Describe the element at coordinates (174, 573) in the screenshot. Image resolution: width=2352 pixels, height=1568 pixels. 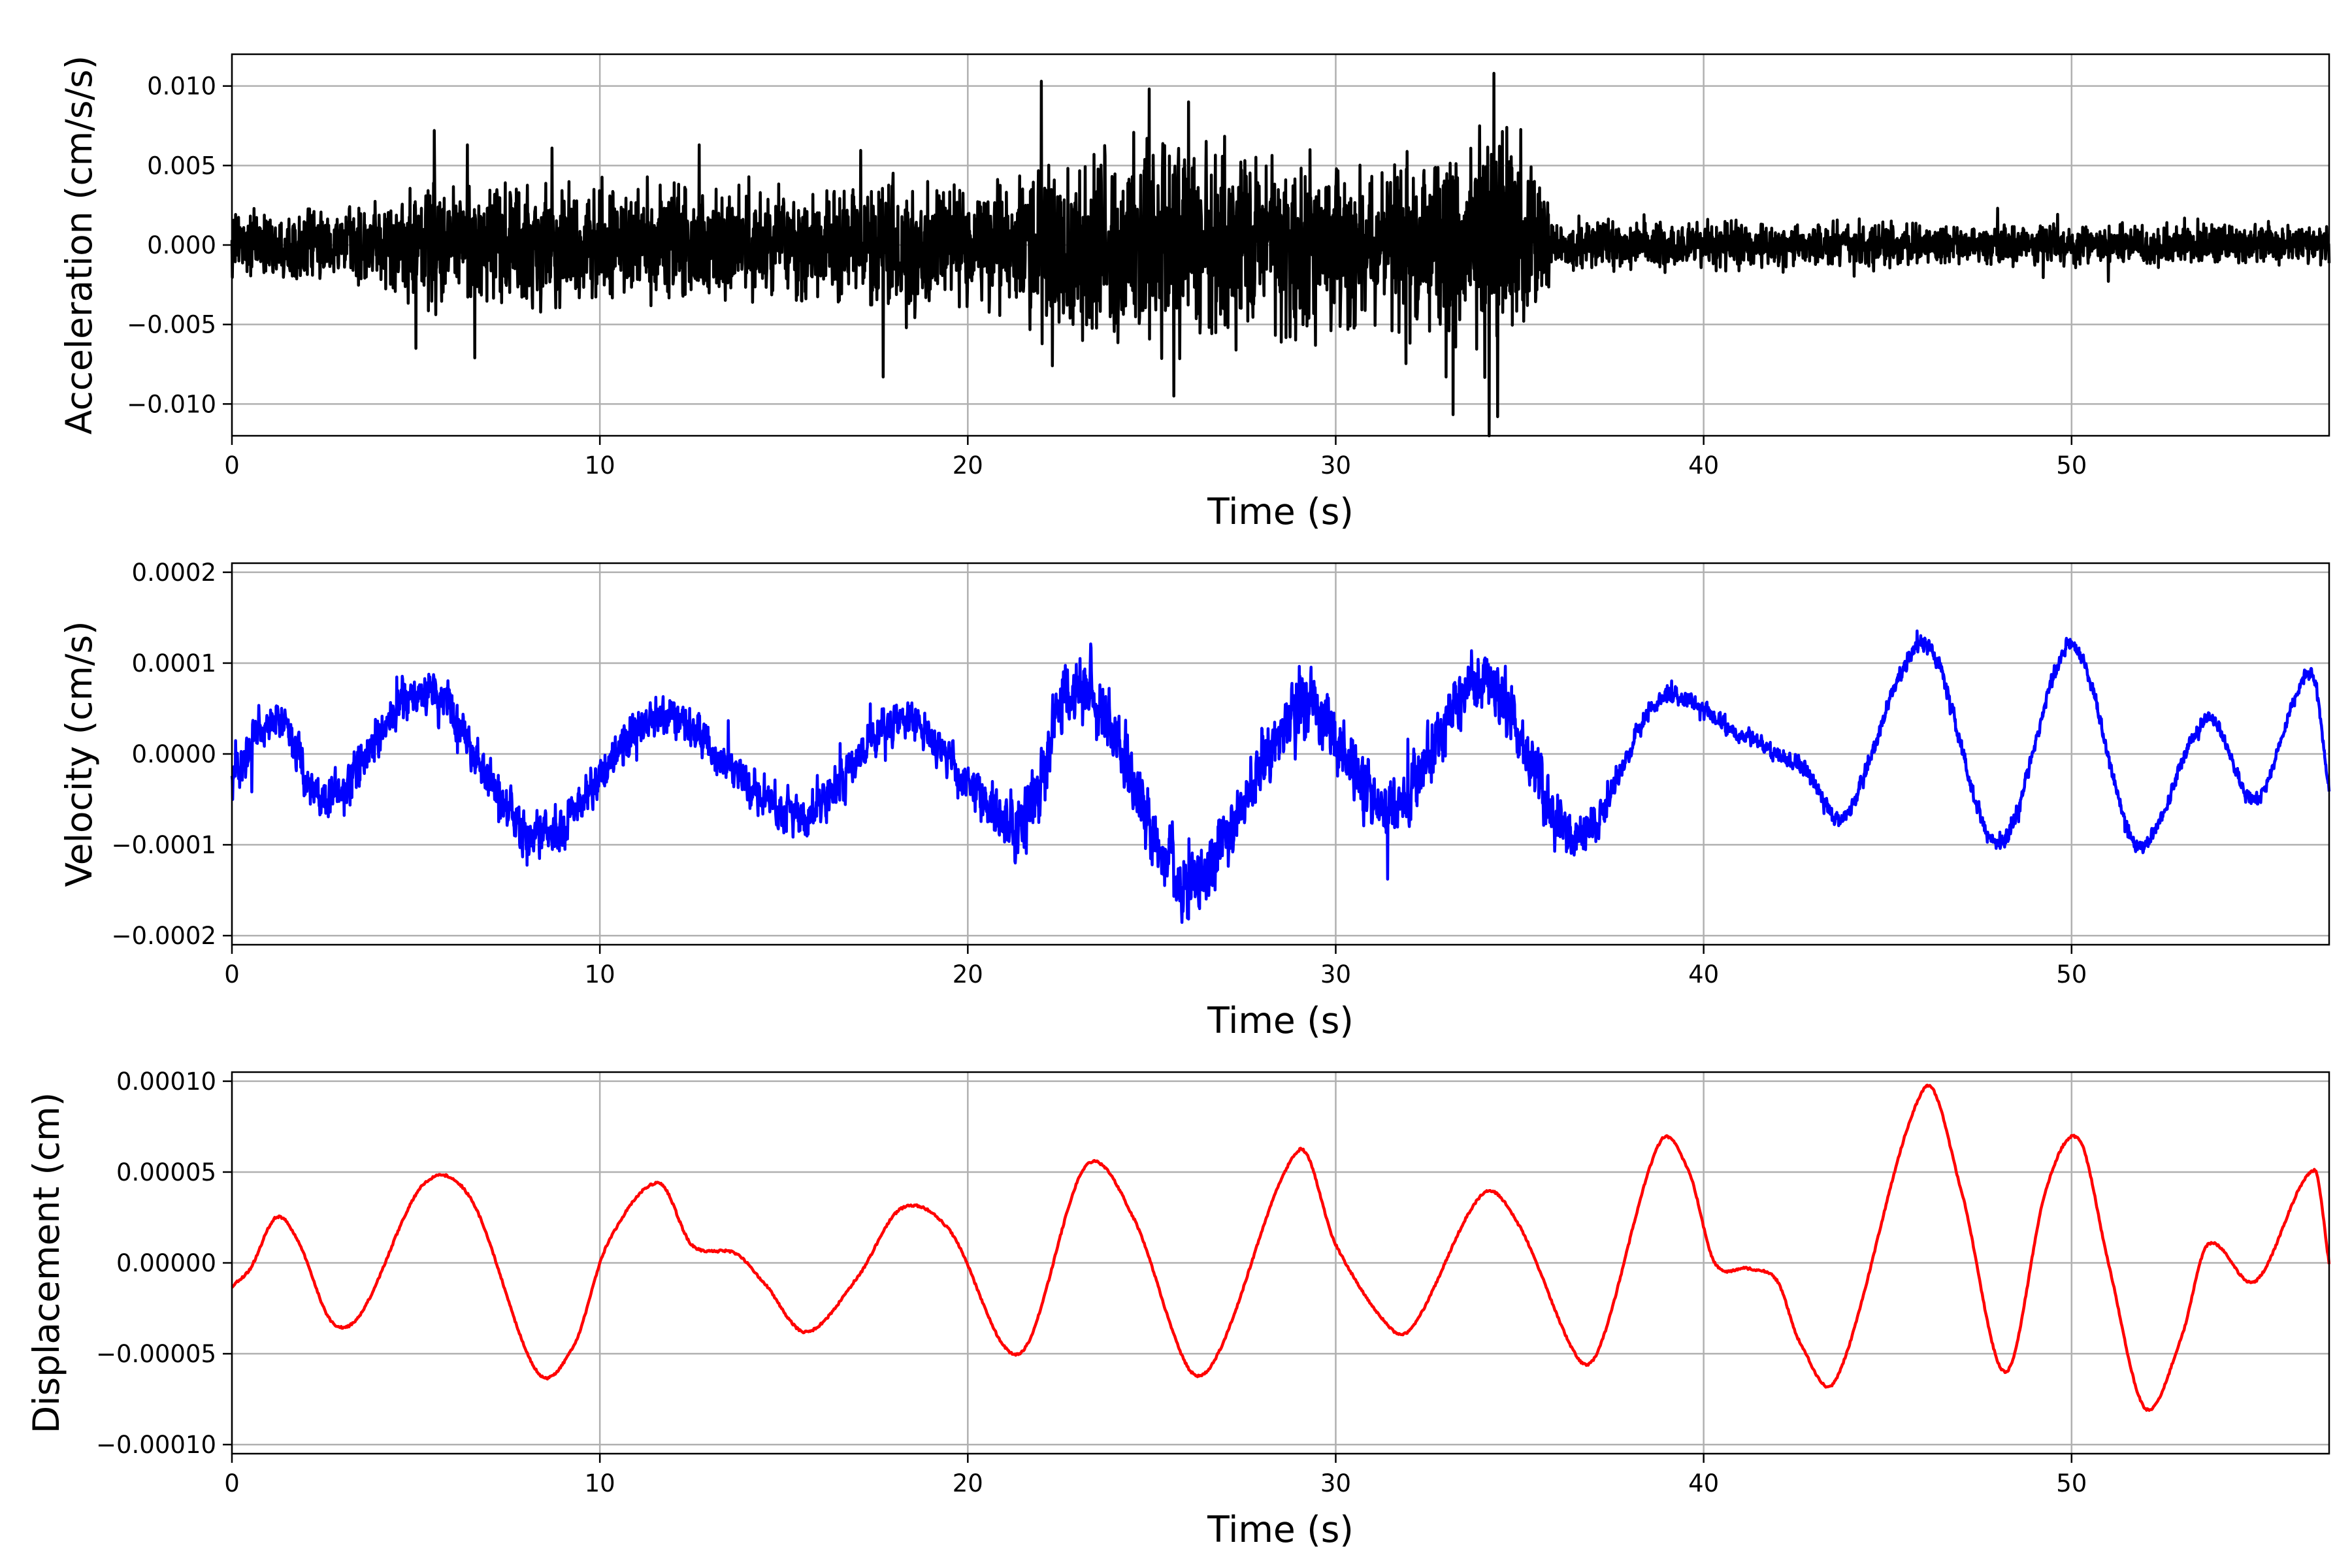
I see `velocity-y-tick-label: 0.0002` at that location.